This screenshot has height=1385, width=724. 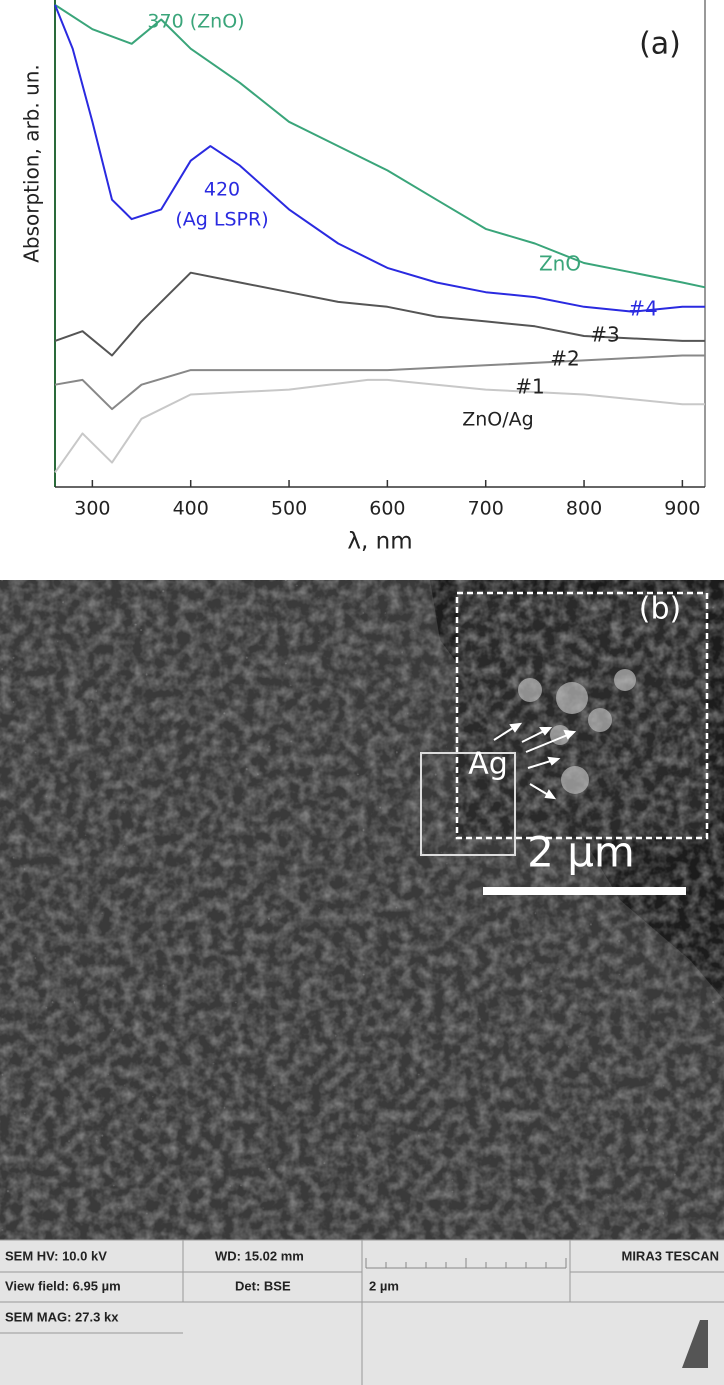 What do you see at coordinates (263, 1285) in the screenshot?
I see `info-detector: Det: BSE` at bounding box center [263, 1285].